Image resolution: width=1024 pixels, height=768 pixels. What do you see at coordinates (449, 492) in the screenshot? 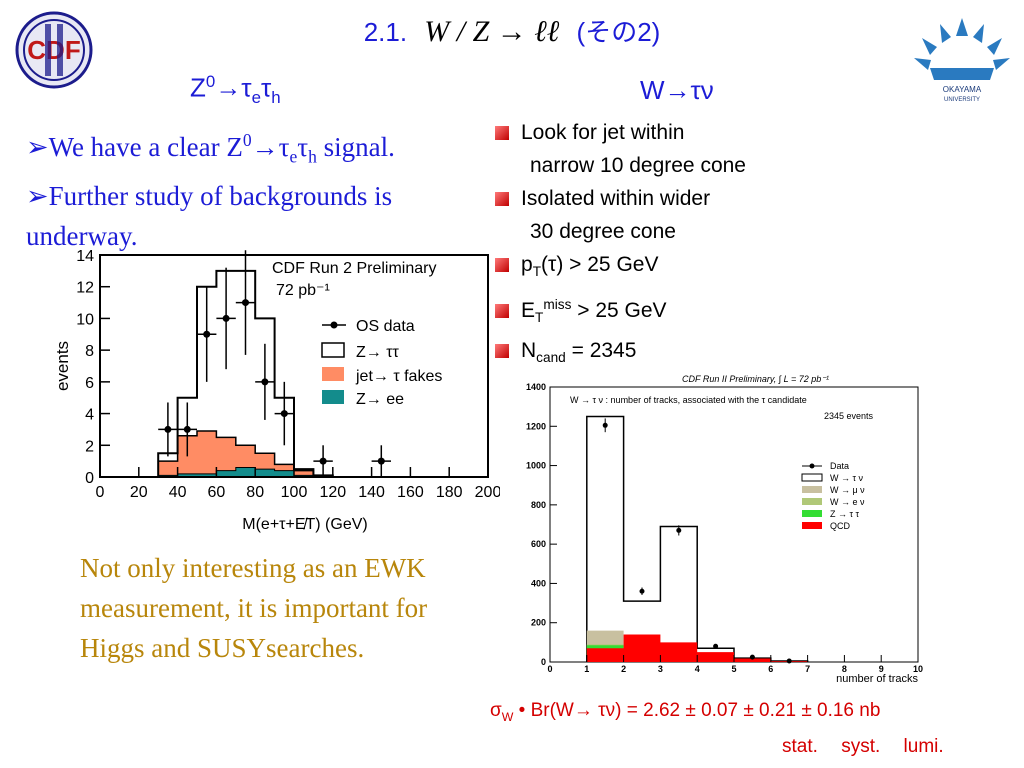
I see `x-tick-label: 180` at bounding box center [449, 492].